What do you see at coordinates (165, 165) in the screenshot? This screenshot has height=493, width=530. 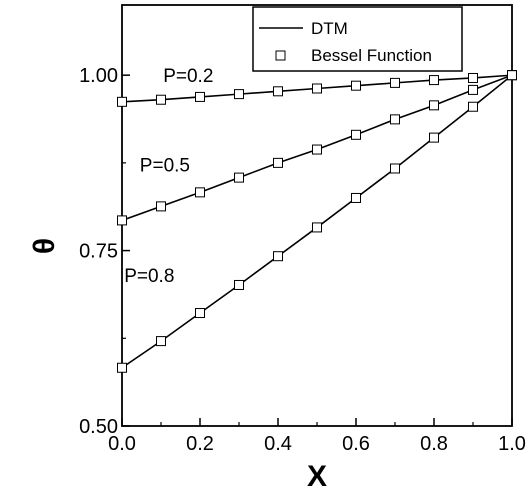 I see `series-annotation: P=0.5` at bounding box center [165, 165].